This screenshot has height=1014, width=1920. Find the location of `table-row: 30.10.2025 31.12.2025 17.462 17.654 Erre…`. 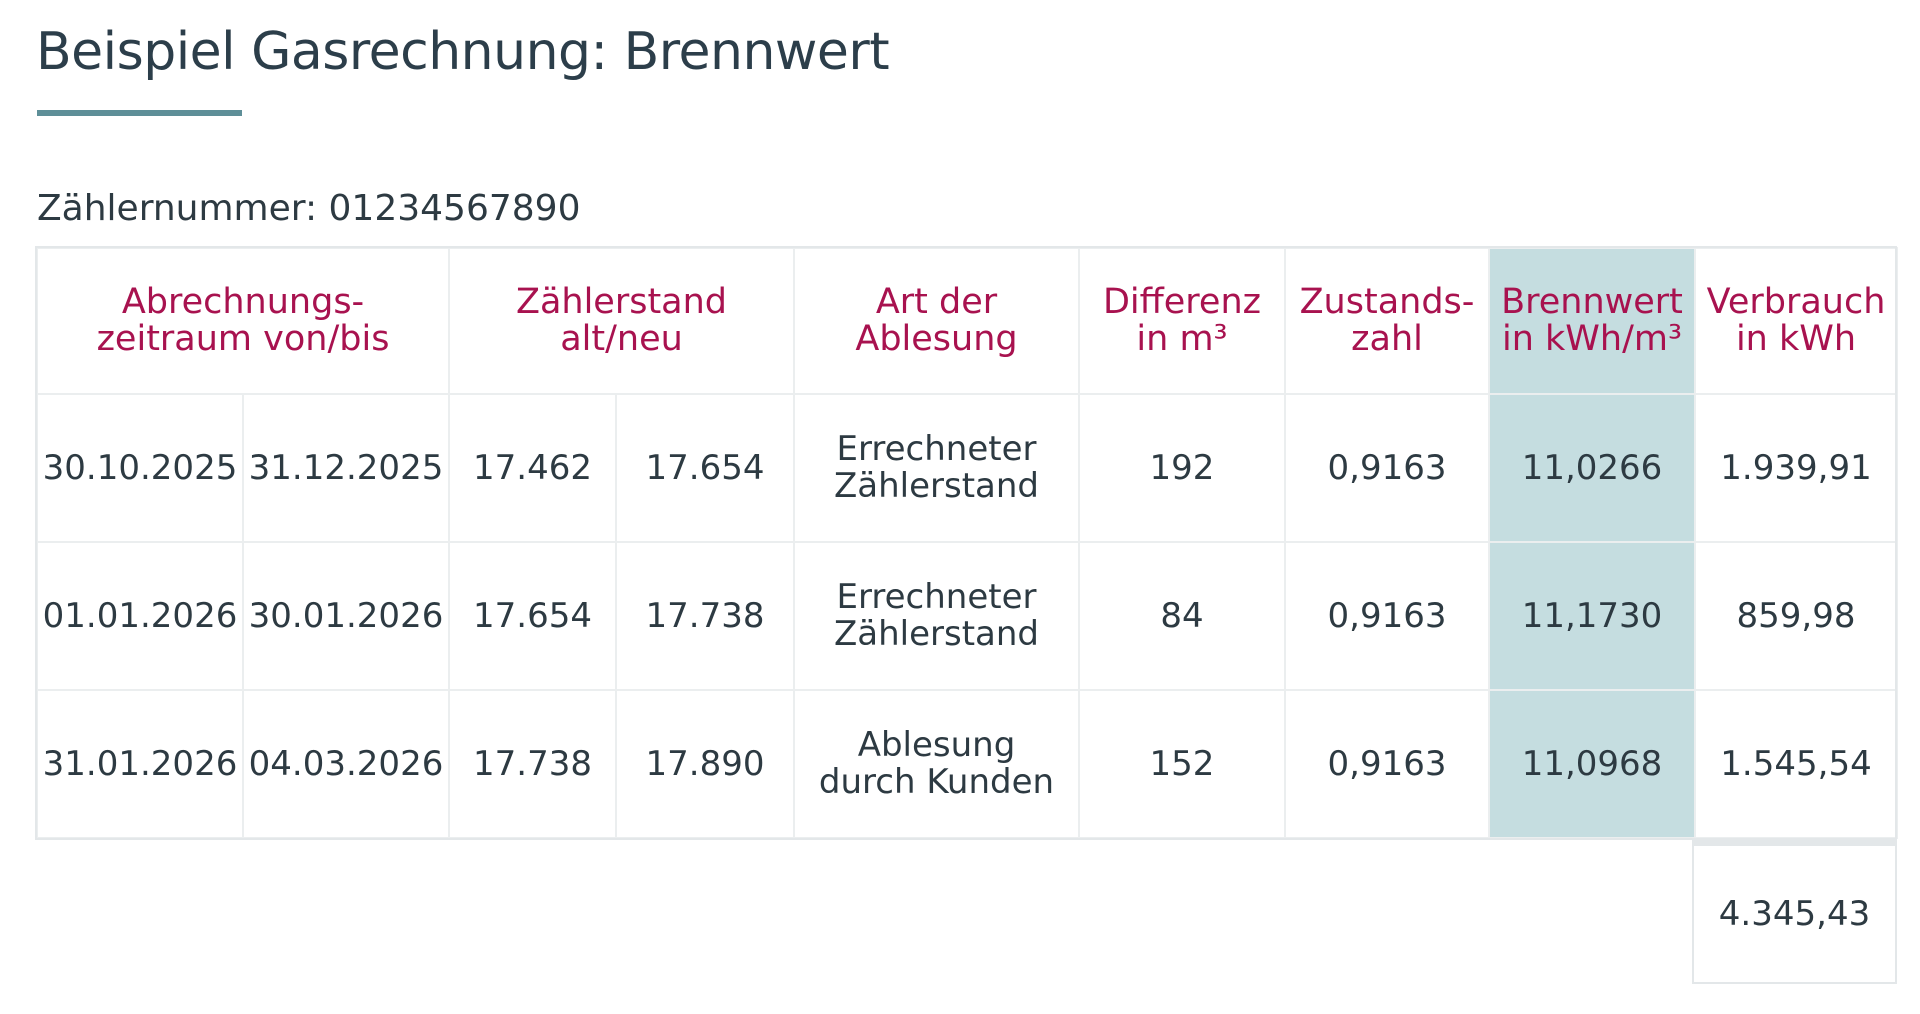

table-row: 30.10.2025 31.12.2025 17.462 17.654 Erre… is located at coordinates (967, 468).